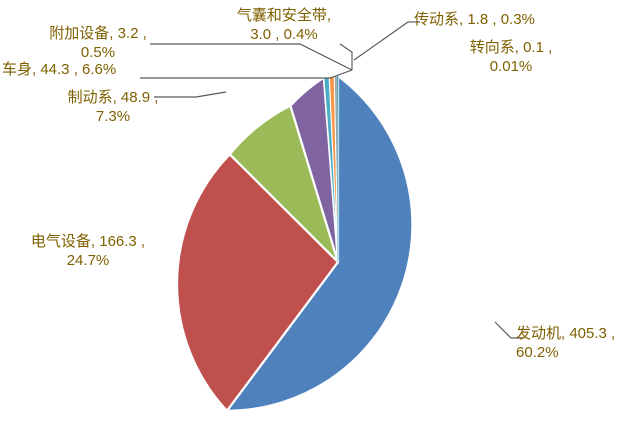 This screenshot has height=440, width=640. What do you see at coordinates (246, 74) in the screenshot?
I see `leader-line-cheshen` at bounding box center [246, 74].